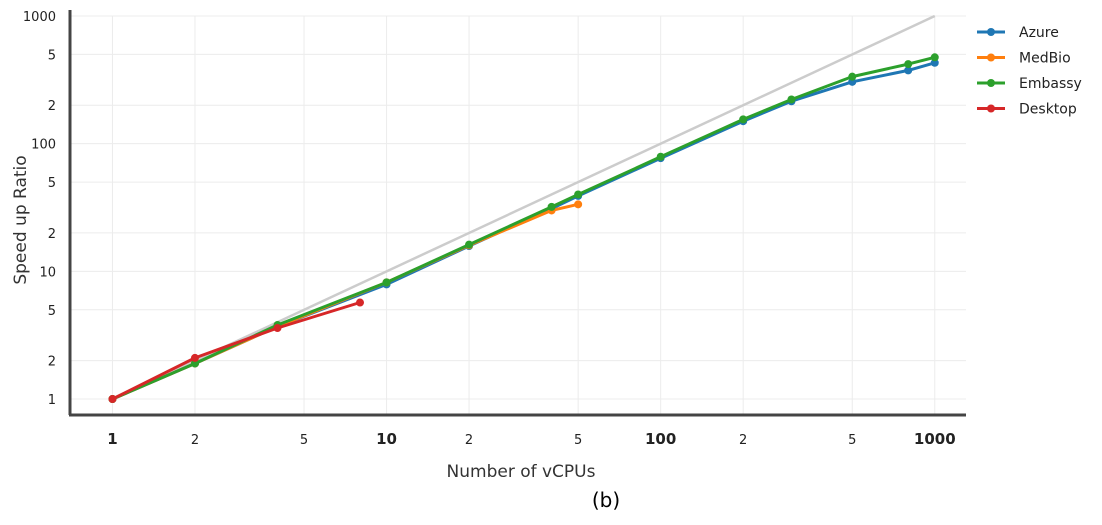 The height and width of the screenshot is (525, 1102). I want to click on y-tick-label: 1000, so click(39, 17).